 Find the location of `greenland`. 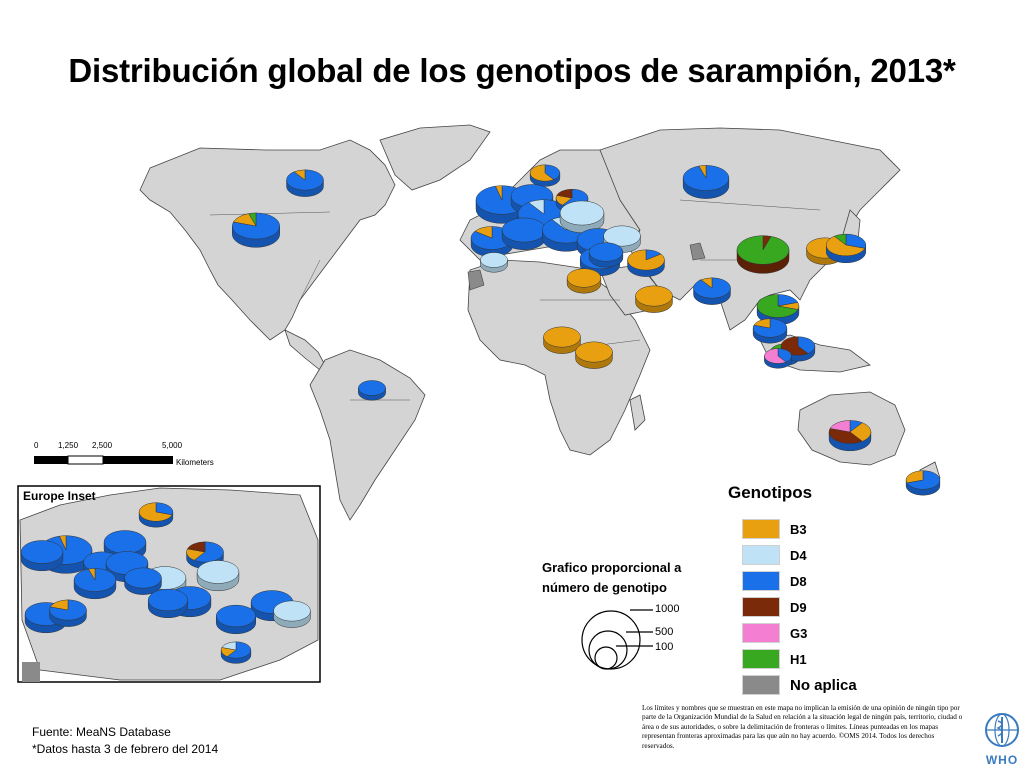

greenland is located at coordinates (435, 157).